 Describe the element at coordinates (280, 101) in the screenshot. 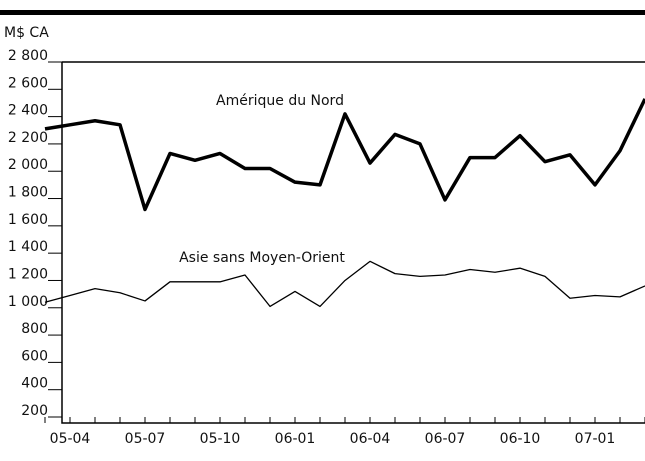

I see `series-label: Amérique du Nord` at that location.